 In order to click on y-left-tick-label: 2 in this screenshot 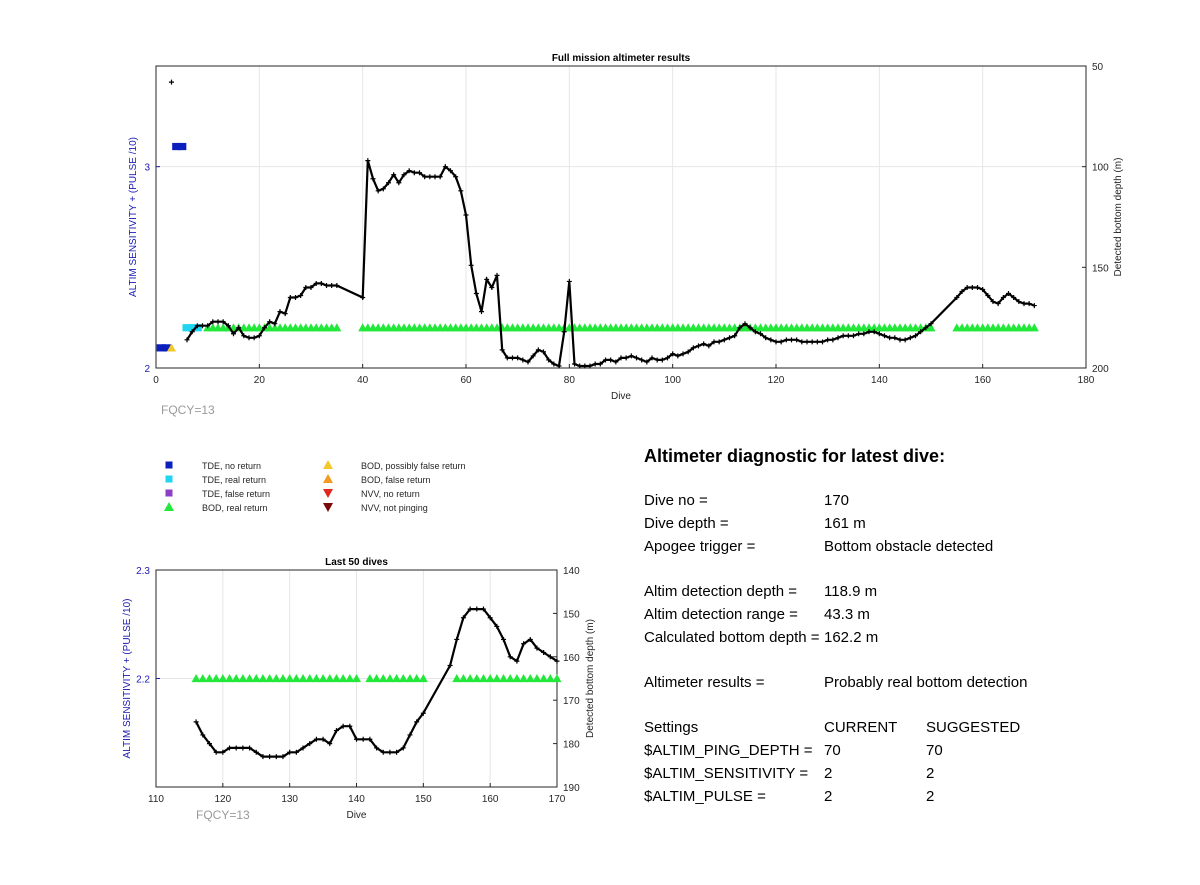, I will do `click(147, 369)`.